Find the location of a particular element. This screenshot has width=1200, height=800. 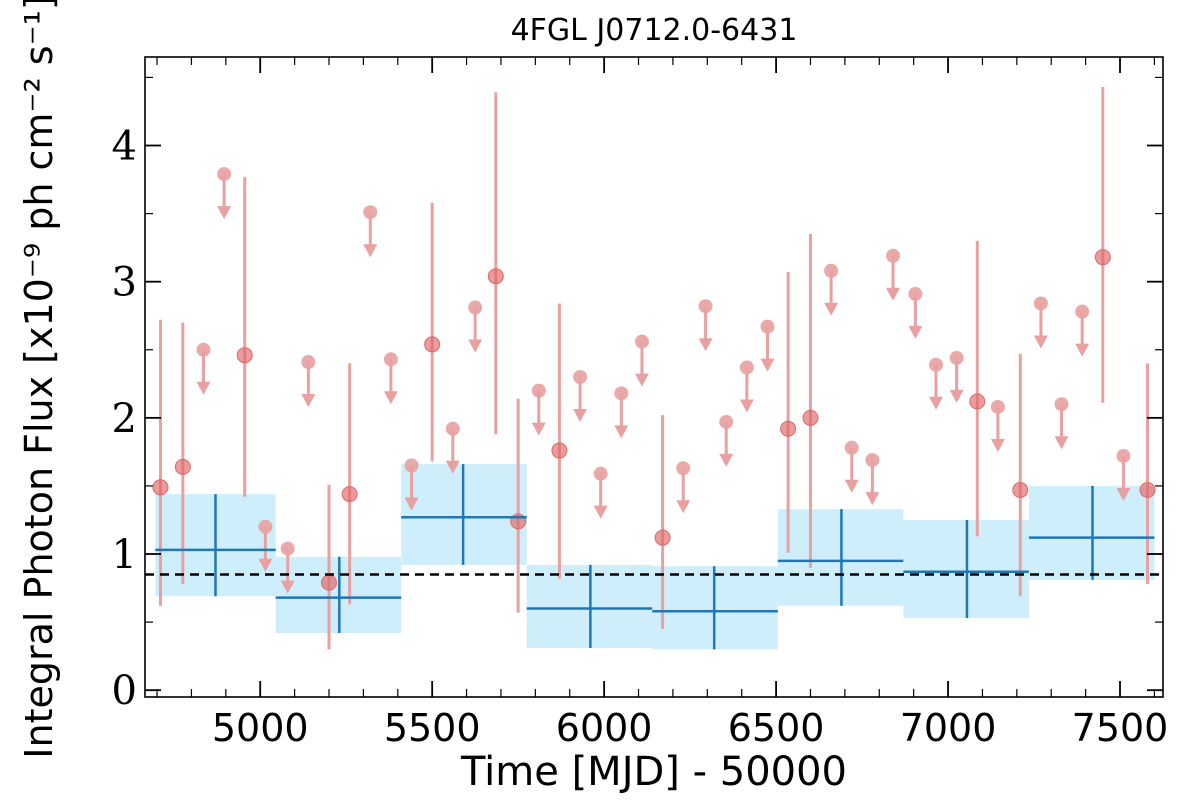

x-tick-label: 6500 is located at coordinates (776, 728).